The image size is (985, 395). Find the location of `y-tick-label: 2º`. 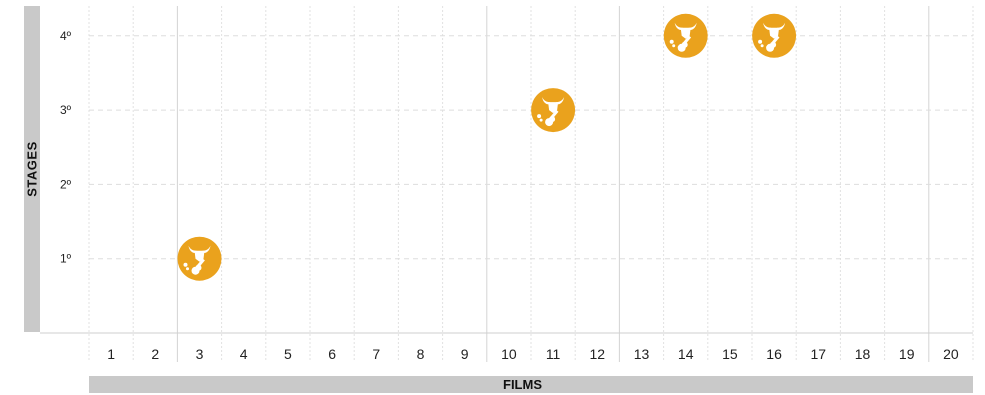

y-tick-label: 2º is located at coordinates (66, 184).